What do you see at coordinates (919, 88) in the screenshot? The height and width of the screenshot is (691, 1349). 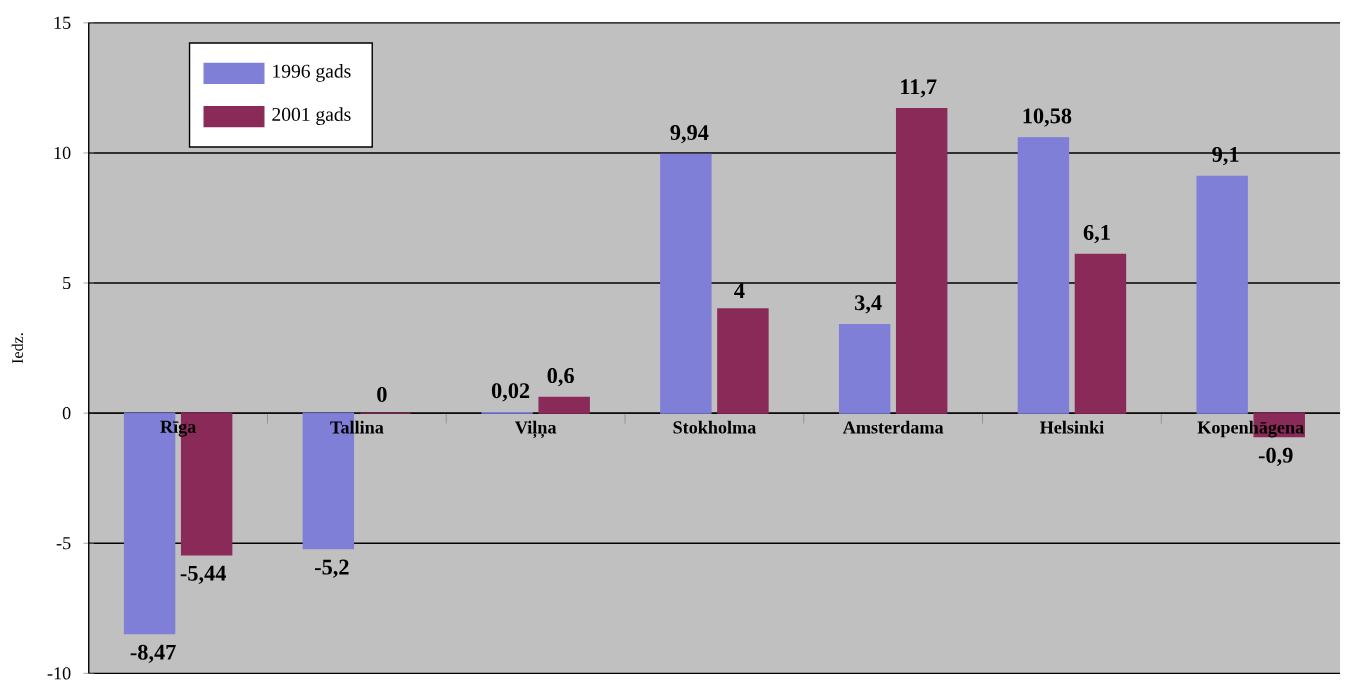 I see `data-label: 11,7` at bounding box center [919, 88].